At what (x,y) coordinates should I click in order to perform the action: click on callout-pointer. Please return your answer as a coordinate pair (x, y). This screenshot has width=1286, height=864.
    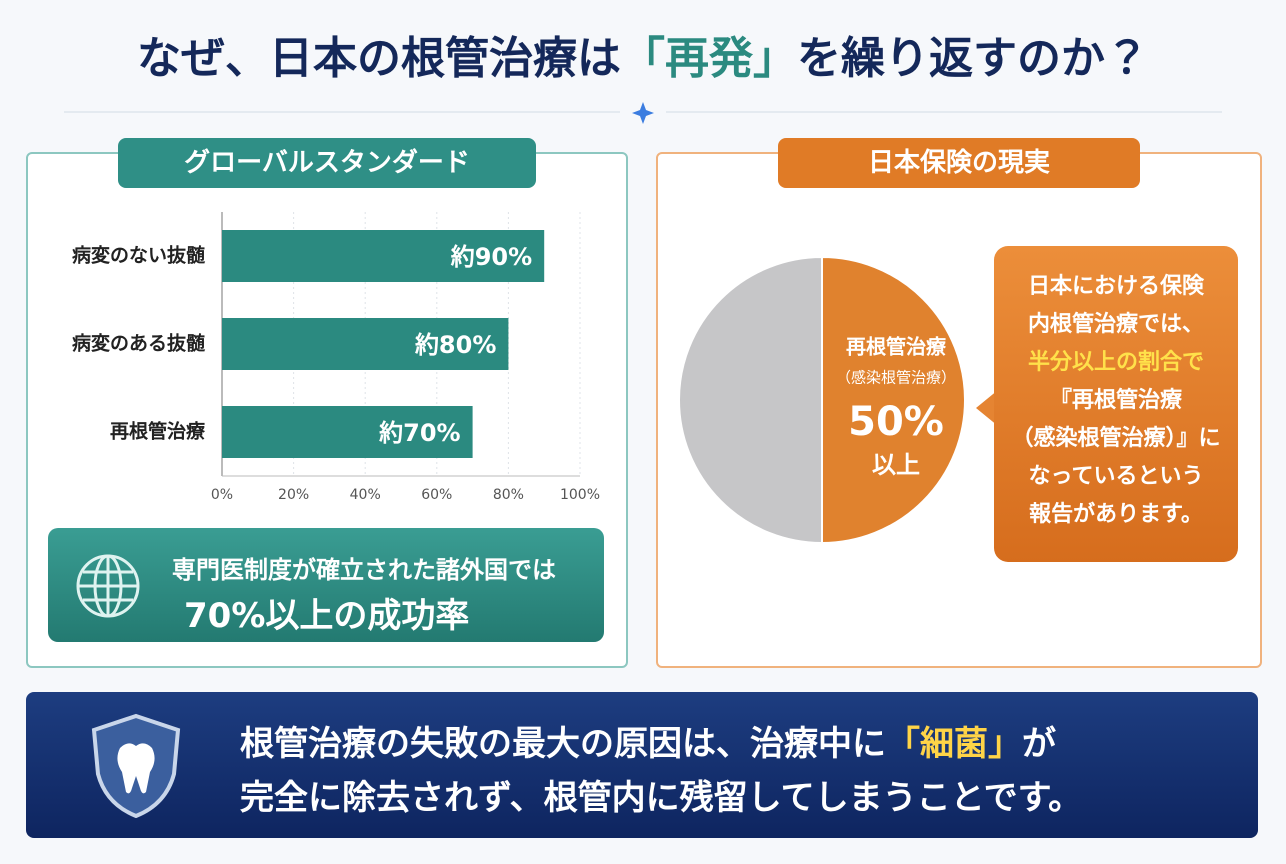
    Looking at the image, I should click on (987, 408).